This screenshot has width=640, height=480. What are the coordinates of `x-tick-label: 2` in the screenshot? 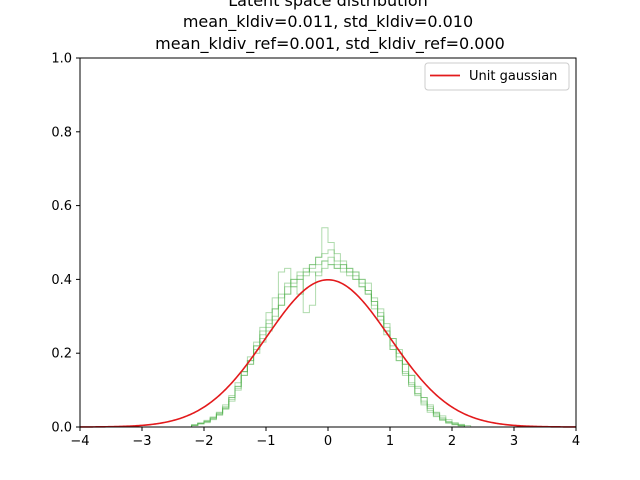 It's located at (452, 441).